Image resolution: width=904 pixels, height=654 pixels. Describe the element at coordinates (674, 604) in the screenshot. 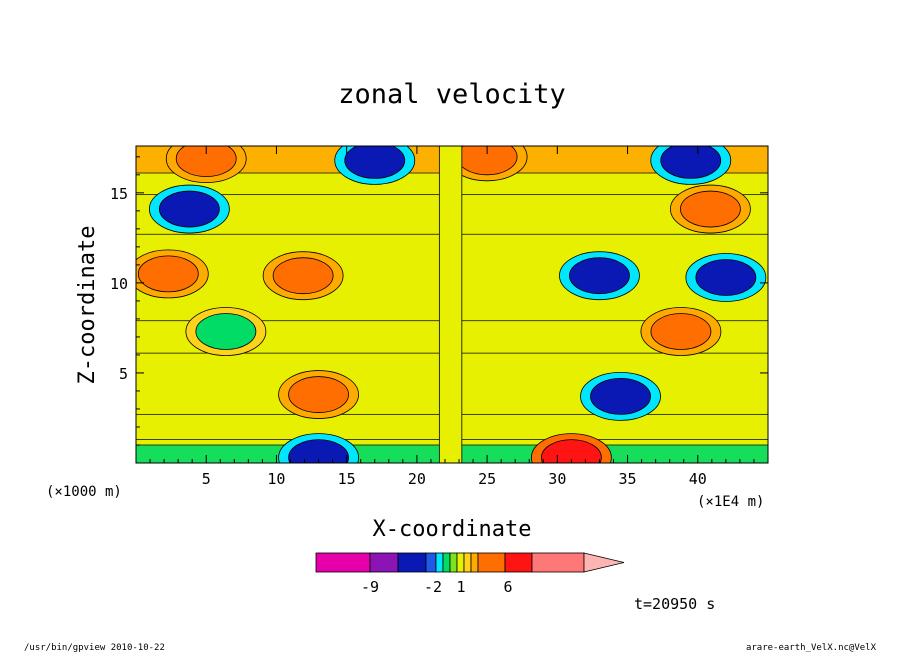

I see `time-label: t=20950 s` at that location.